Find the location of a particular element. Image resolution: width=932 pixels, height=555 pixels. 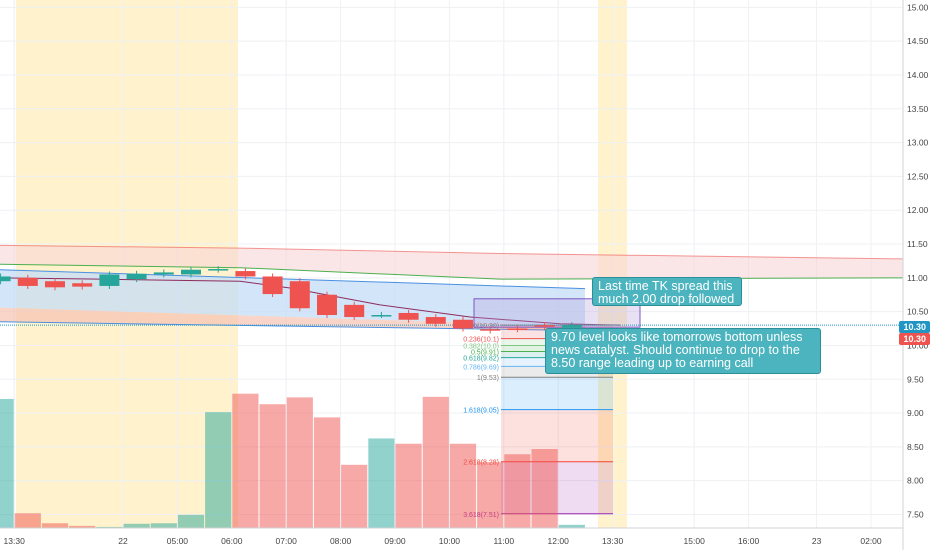

current-price-tag: 10.30 is located at coordinates (914, 327).